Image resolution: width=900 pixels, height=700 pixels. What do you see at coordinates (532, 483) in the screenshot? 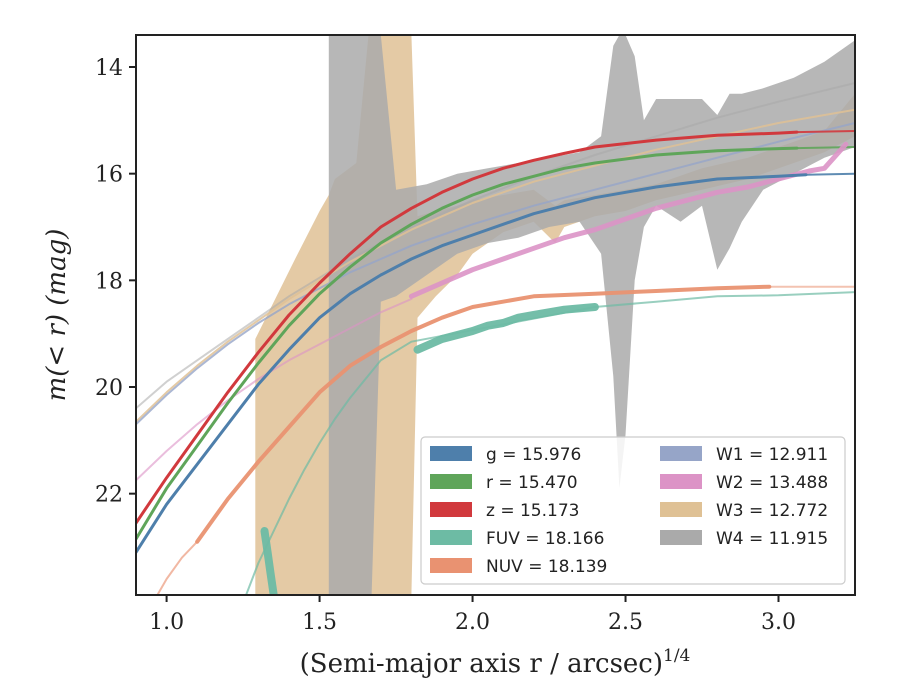
I see `legend-label-r: r = 15.470` at bounding box center [532, 483].